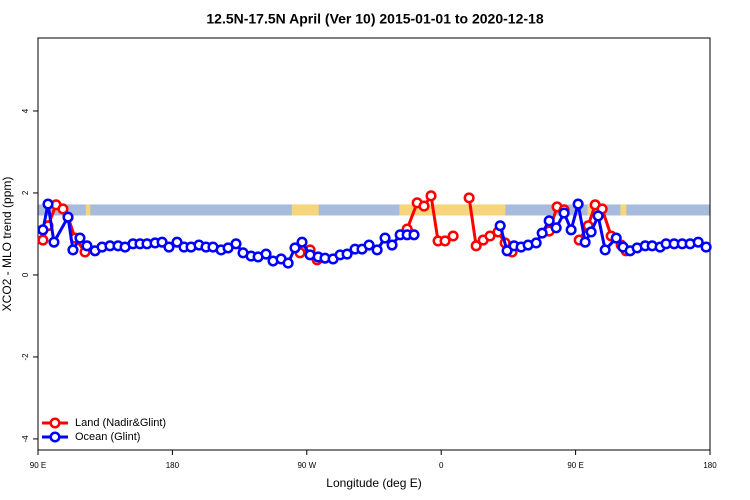 This screenshot has height=500, width=750. I want to click on y-tick-label: 2, so click(25, 192).